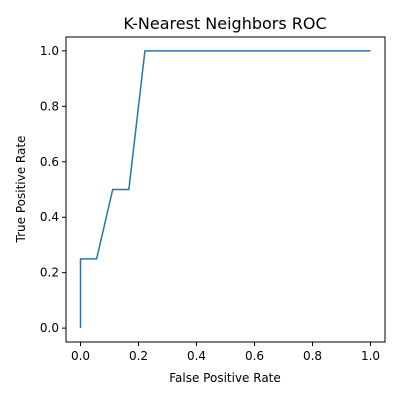 This screenshot has height=400, width=400. I want to click on chart-title: K-Nearest Neighbors ROC, so click(224, 23).